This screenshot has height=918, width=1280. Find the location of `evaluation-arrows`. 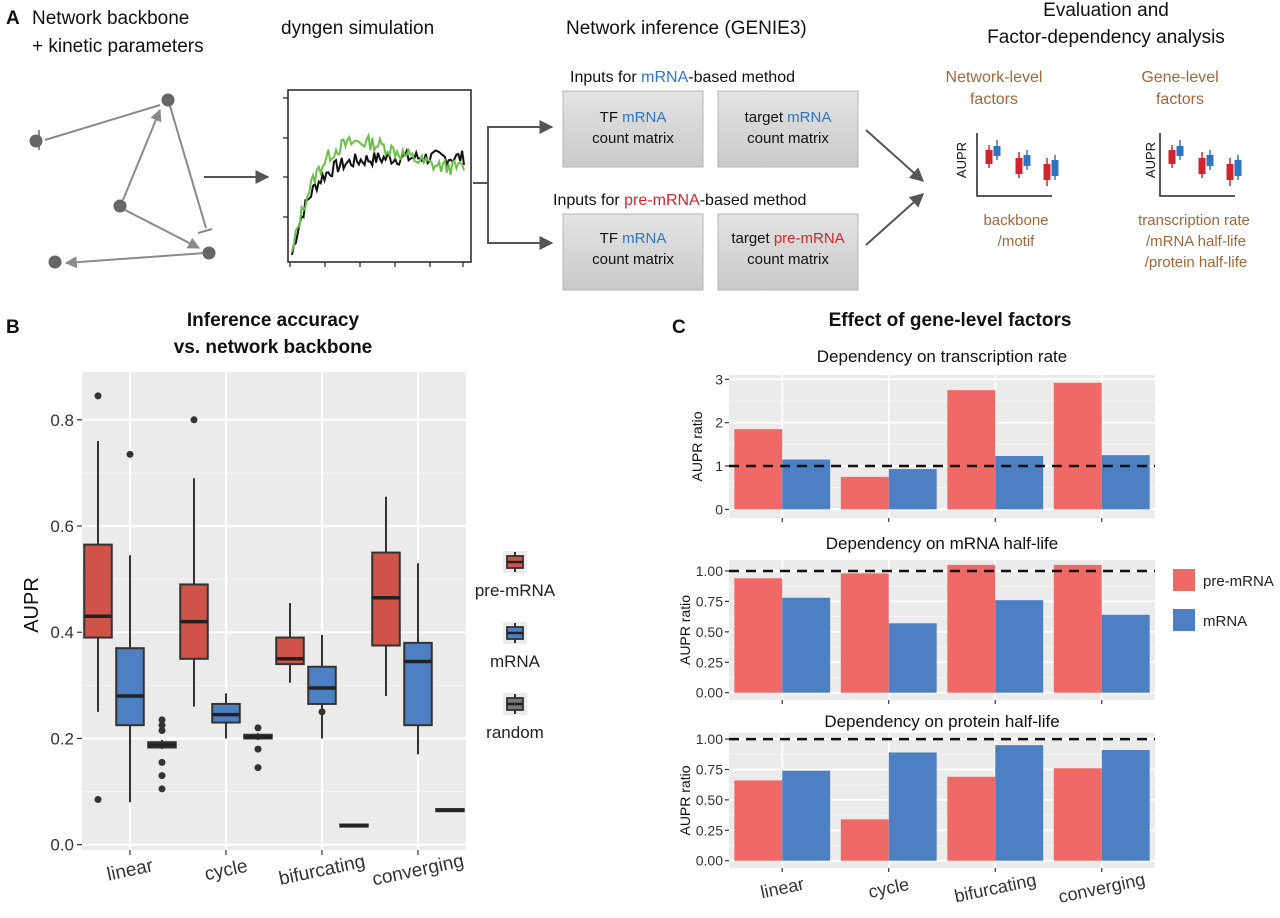

evaluation-arrows is located at coordinates (895, 187).